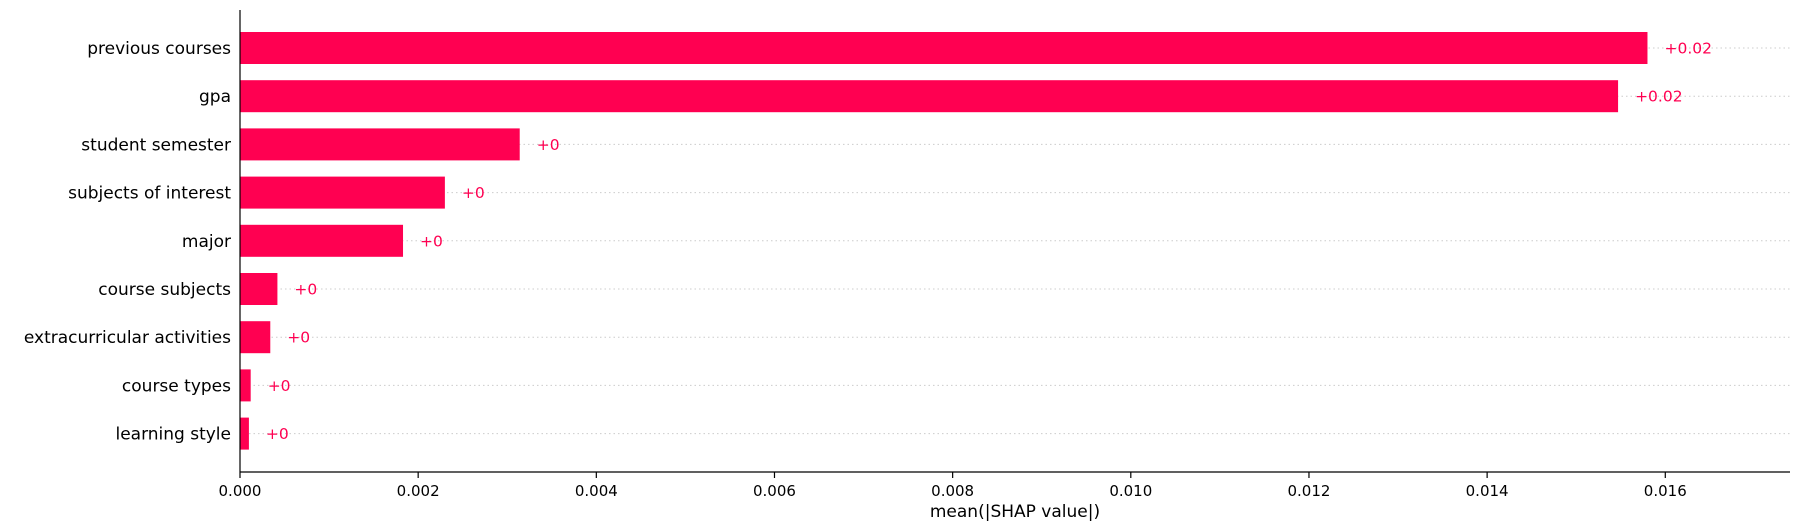 This screenshot has width=1799, height=530. What do you see at coordinates (240, 491) in the screenshot?
I see `x-tick-label: 0.000` at bounding box center [240, 491].